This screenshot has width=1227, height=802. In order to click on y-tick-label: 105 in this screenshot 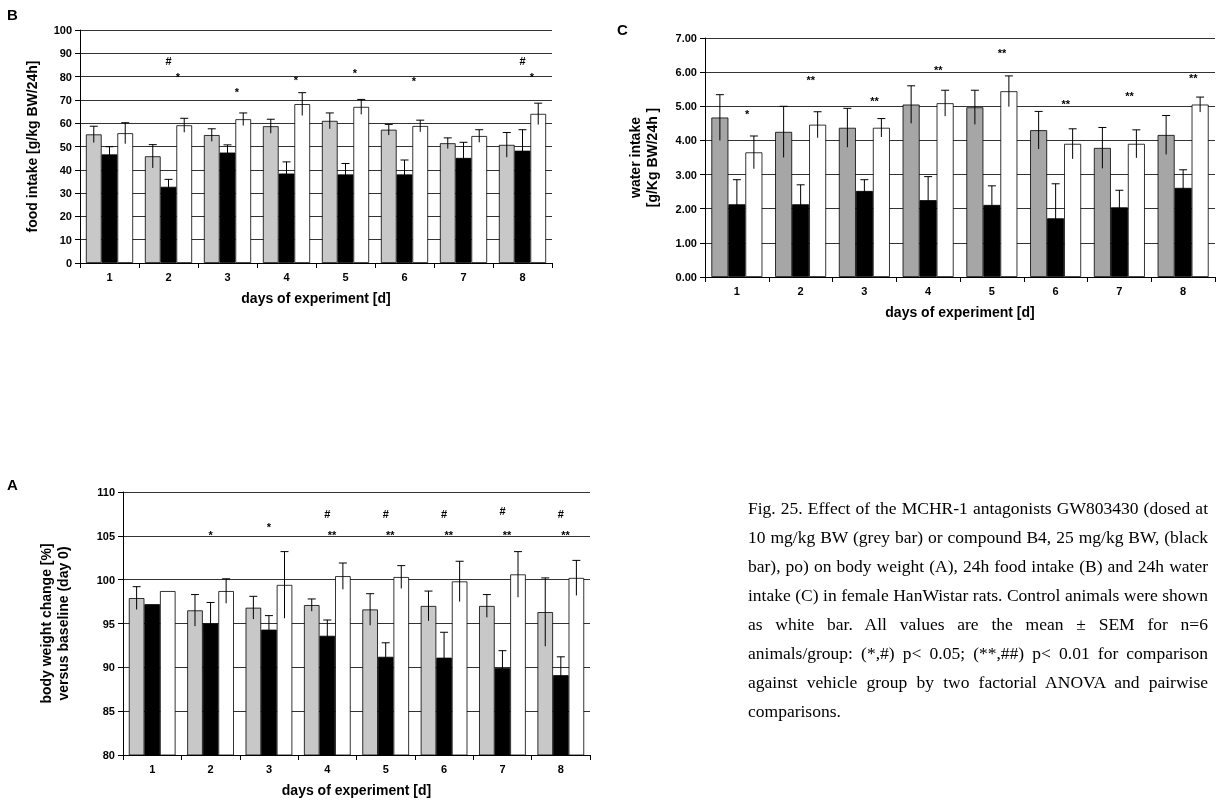, I will do `click(105, 535)`.